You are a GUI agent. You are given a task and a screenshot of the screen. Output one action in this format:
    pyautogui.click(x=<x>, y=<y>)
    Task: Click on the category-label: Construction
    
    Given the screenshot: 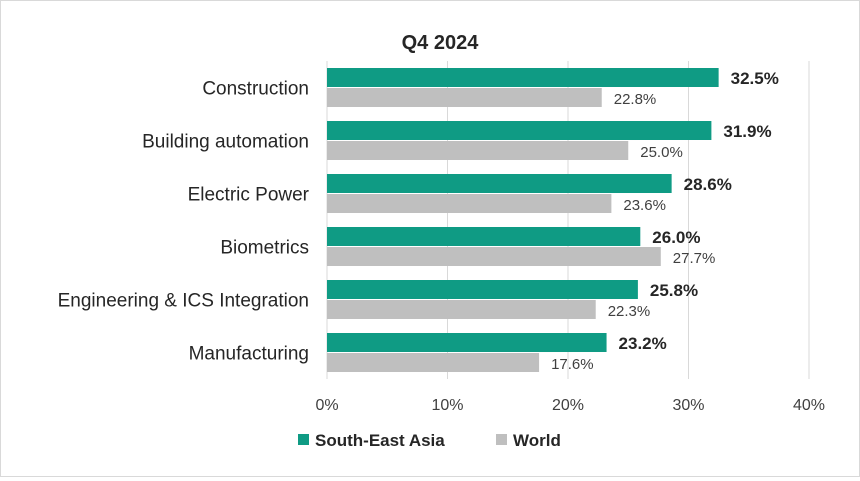 What is the action you would take?
    pyautogui.click(x=255, y=89)
    